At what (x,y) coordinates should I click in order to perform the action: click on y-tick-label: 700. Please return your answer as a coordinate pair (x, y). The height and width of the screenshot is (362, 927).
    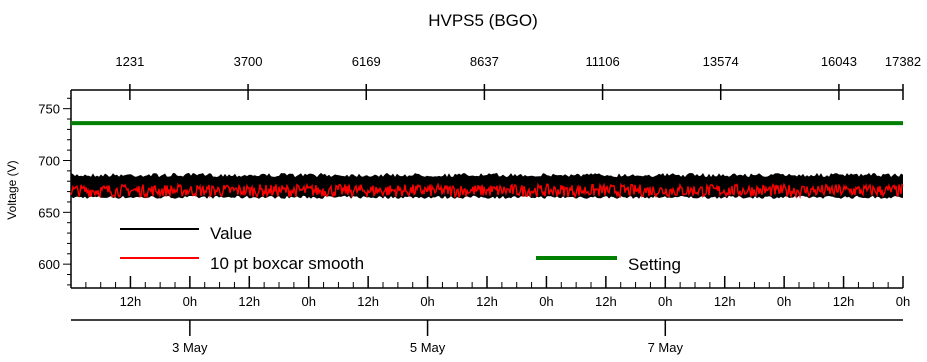
    Looking at the image, I should click on (49, 160).